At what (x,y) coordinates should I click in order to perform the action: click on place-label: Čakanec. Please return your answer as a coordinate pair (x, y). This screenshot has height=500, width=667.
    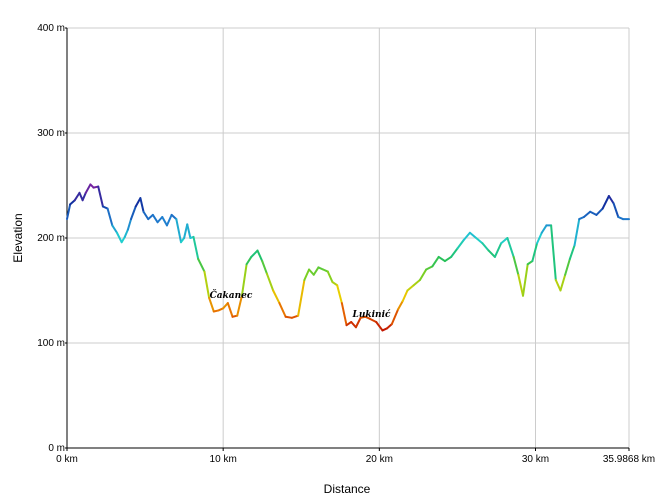
    Looking at the image, I should click on (231, 295).